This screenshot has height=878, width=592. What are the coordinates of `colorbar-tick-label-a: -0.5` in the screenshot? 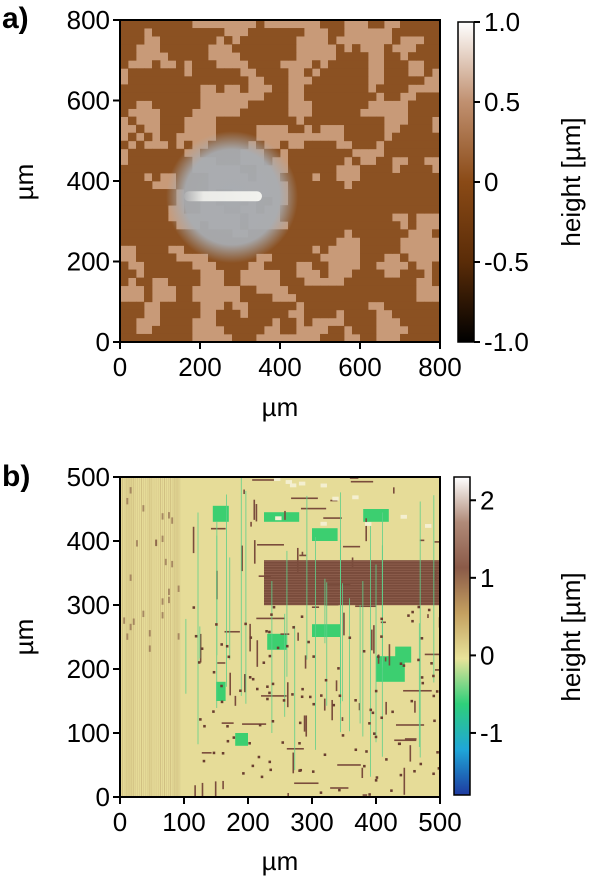 It's located at (506, 262).